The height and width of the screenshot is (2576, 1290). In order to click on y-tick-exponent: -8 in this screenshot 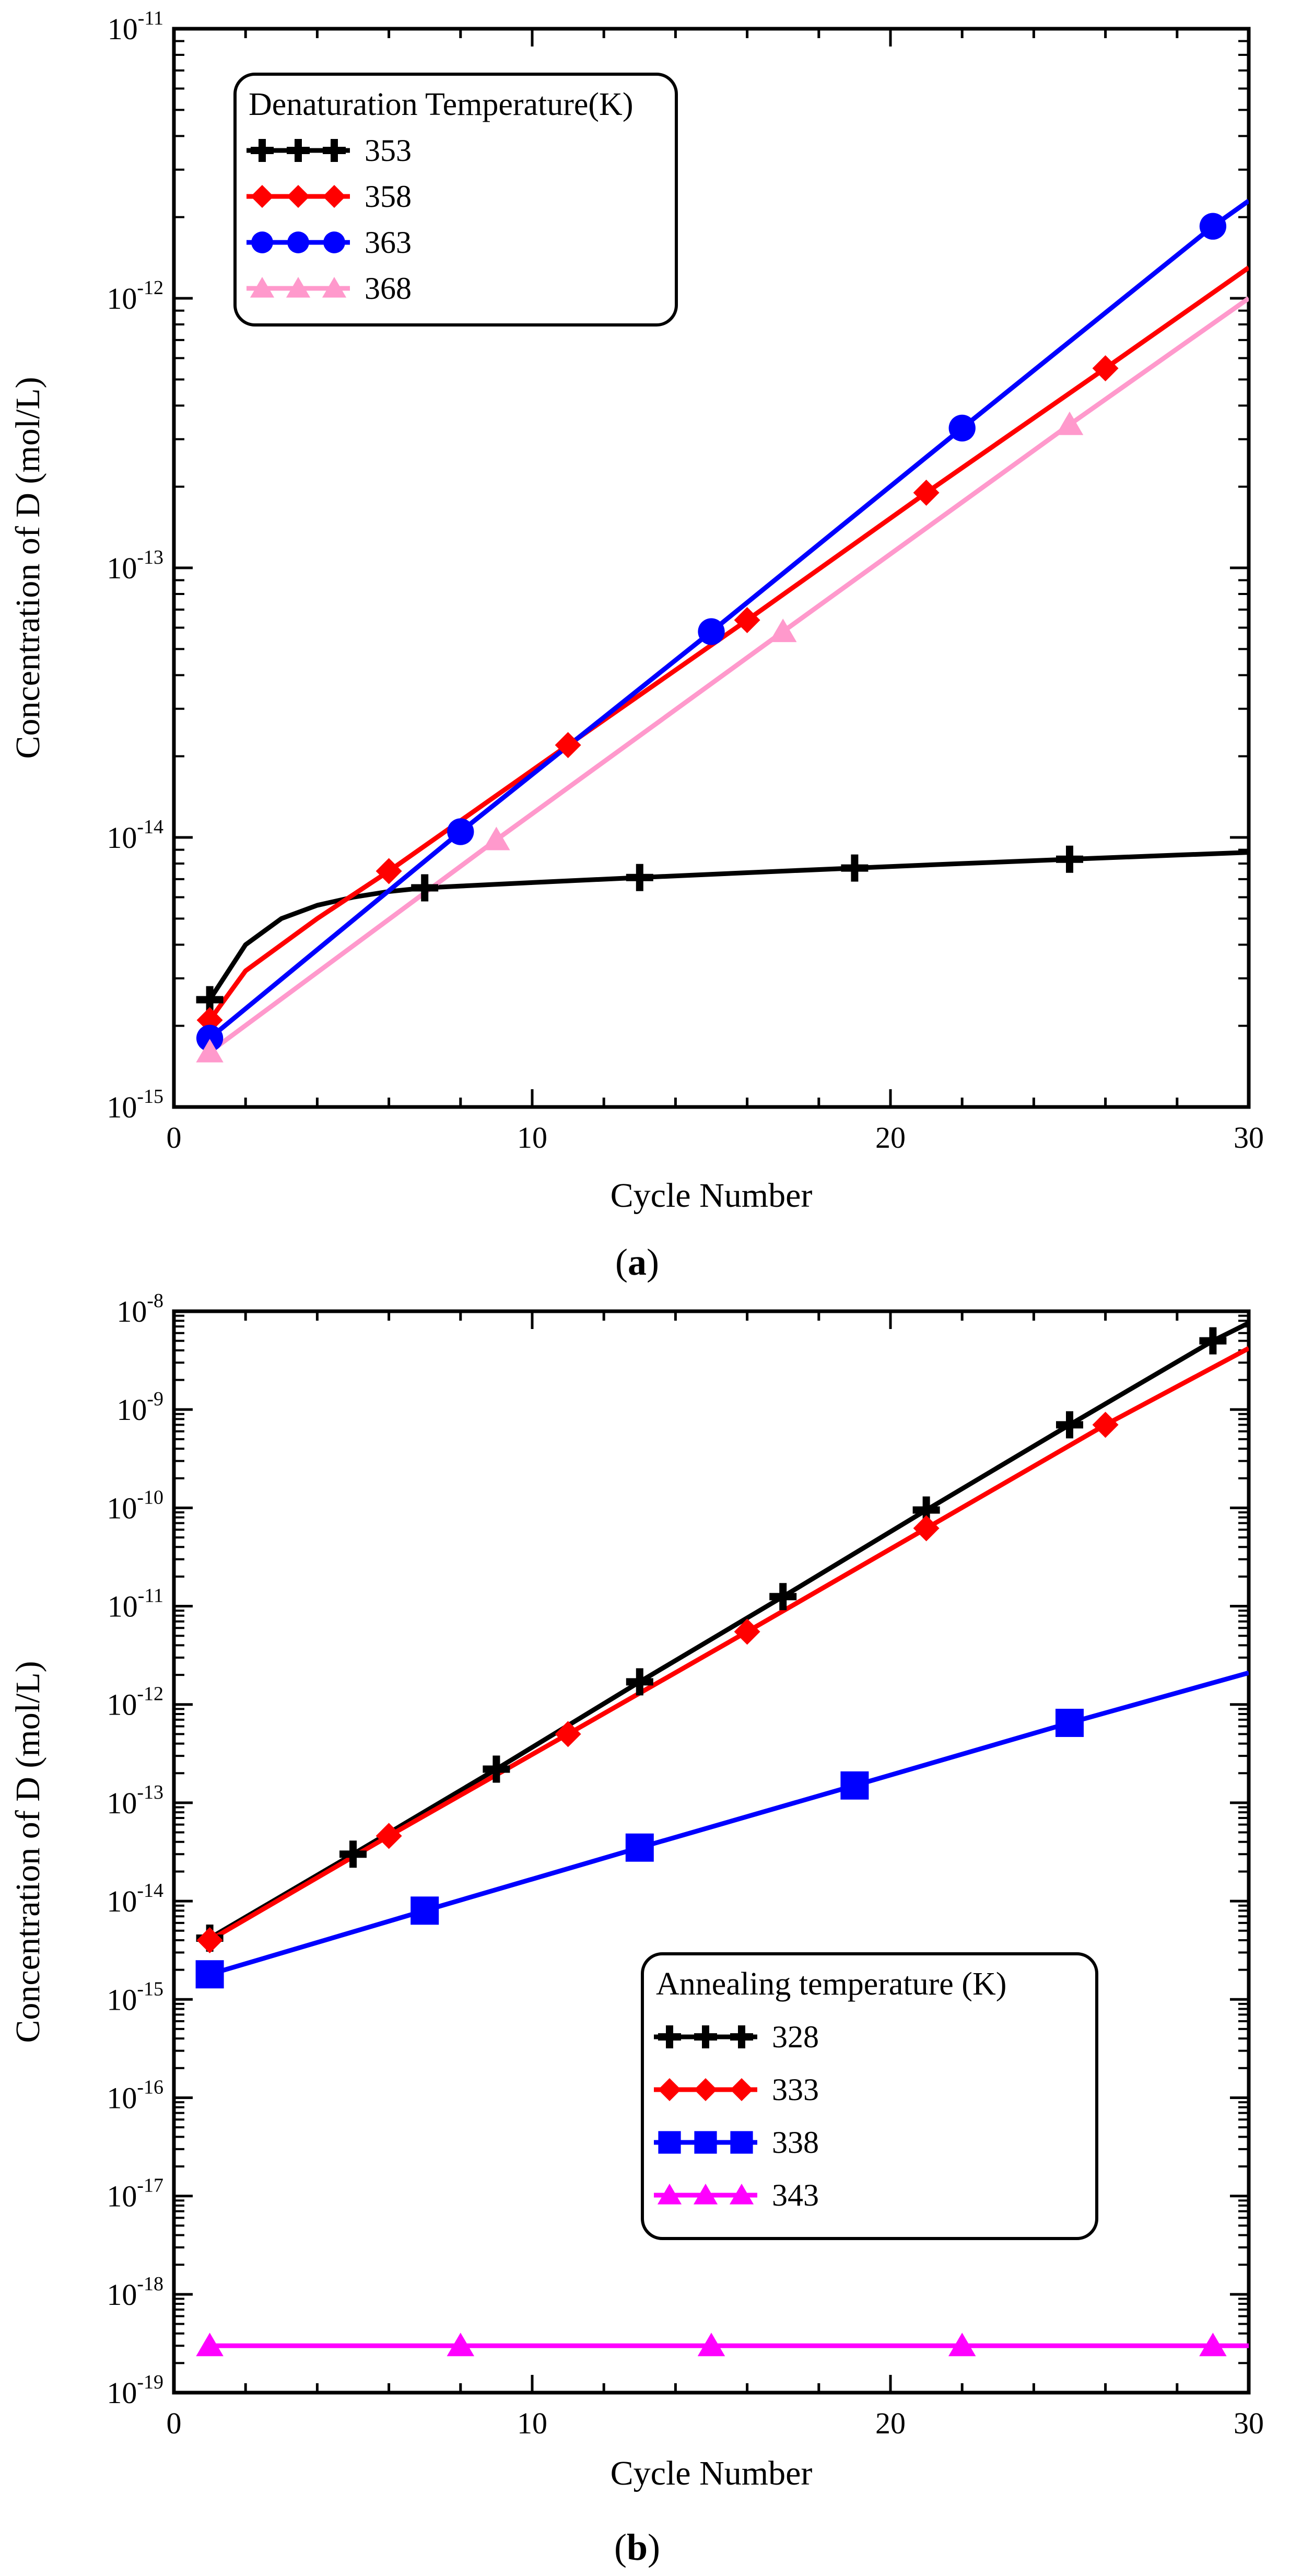, I will do `click(155, 1301)`.